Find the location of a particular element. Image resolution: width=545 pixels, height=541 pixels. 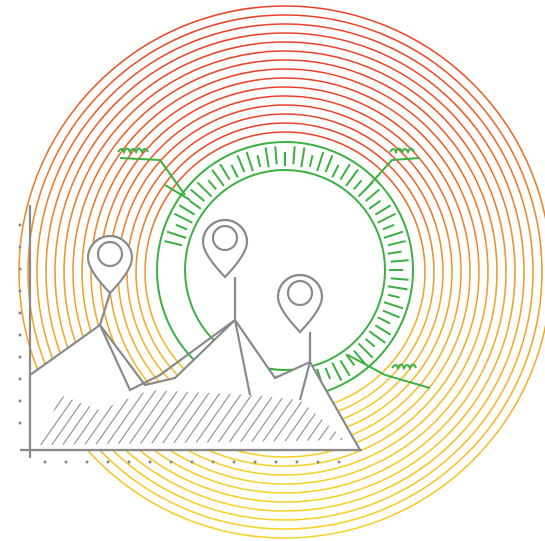

green-circle-inner is located at coordinates (285, 270).